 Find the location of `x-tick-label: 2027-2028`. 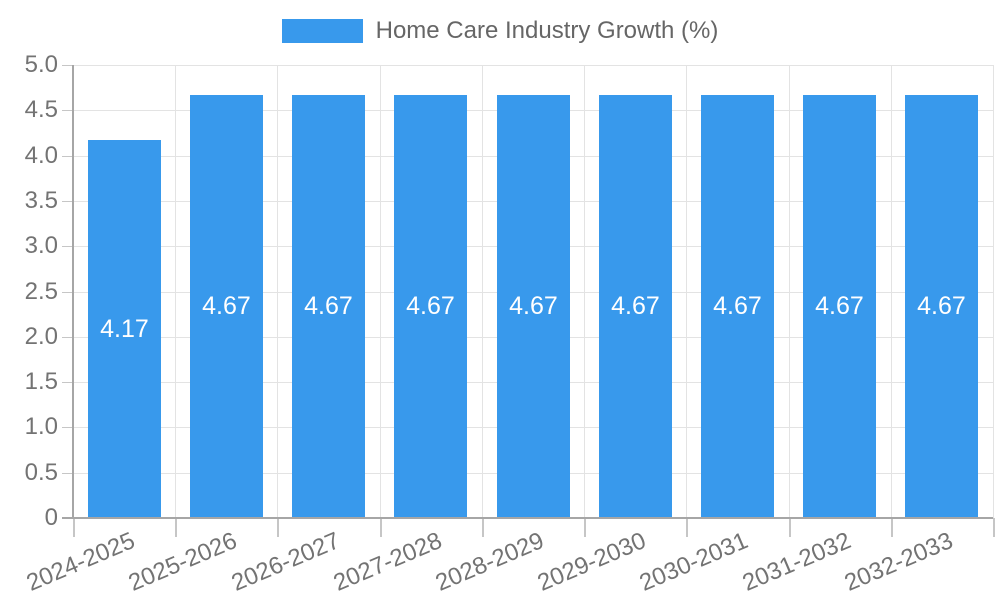

x-tick-label: 2027-2028 is located at coordinates (388, 562).